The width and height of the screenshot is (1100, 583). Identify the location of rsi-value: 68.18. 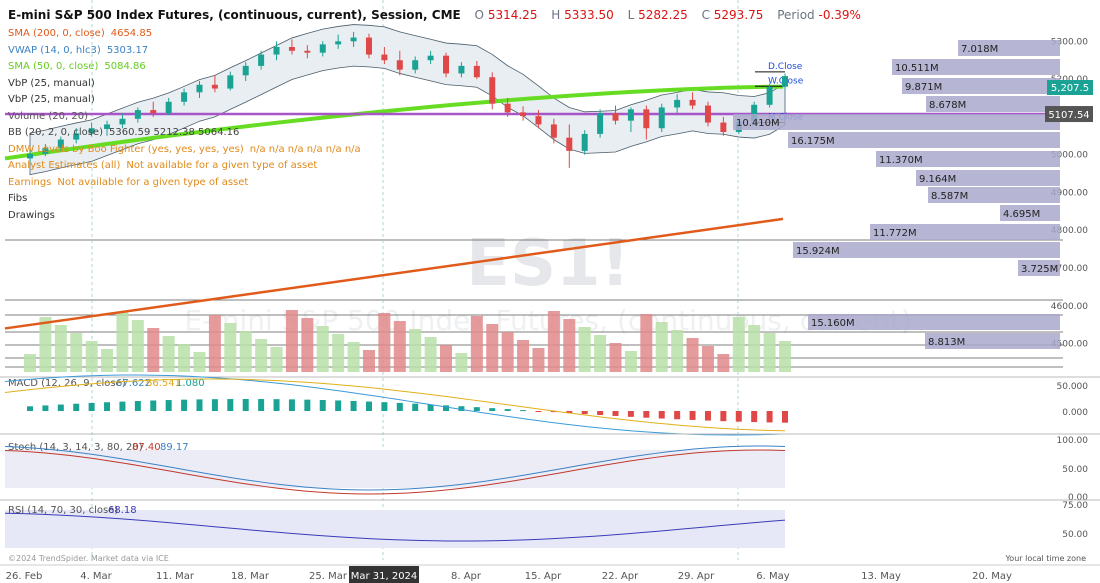
(122, 510).